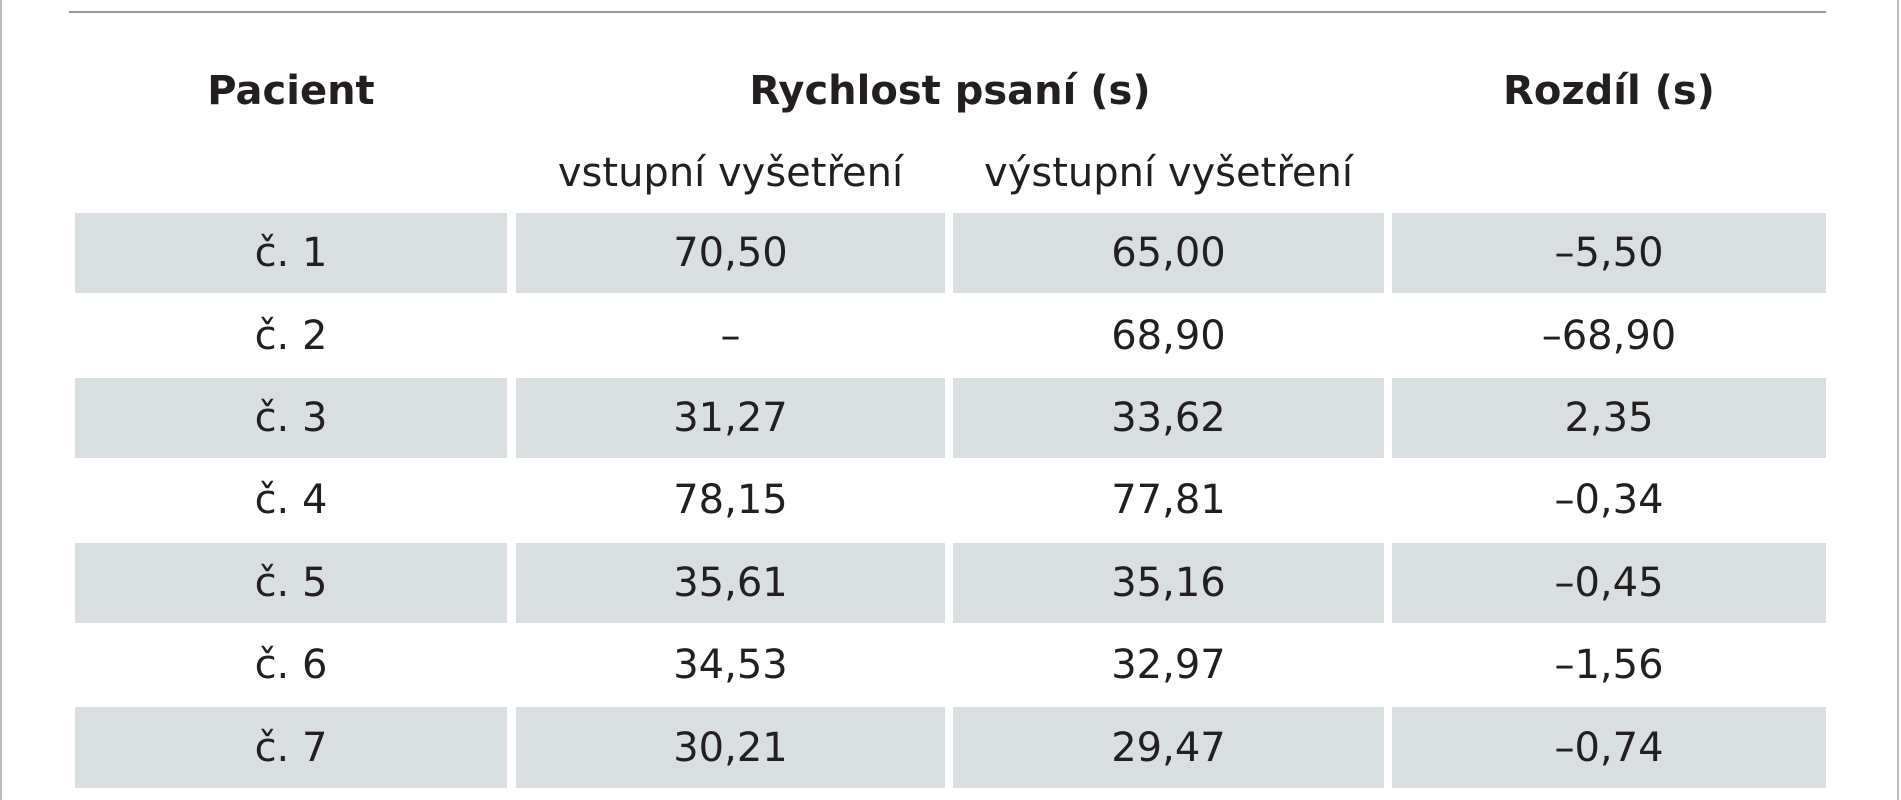  What do you see at coordinates (730, 500) in the screenshot?
I see `table-cell: 78,15` at bounding box center [730, 500].